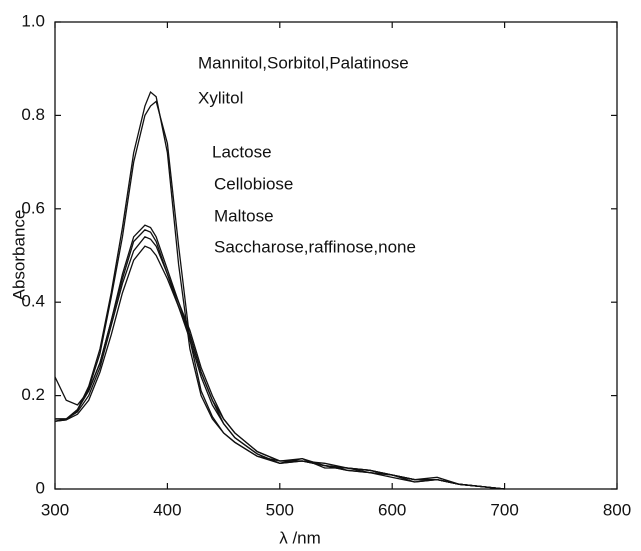 The width and height of the screenshot is (641, 551). Describe the element at coordinates (504, 509) in the screenshot. I see `x-tick-label: 700` at that location.